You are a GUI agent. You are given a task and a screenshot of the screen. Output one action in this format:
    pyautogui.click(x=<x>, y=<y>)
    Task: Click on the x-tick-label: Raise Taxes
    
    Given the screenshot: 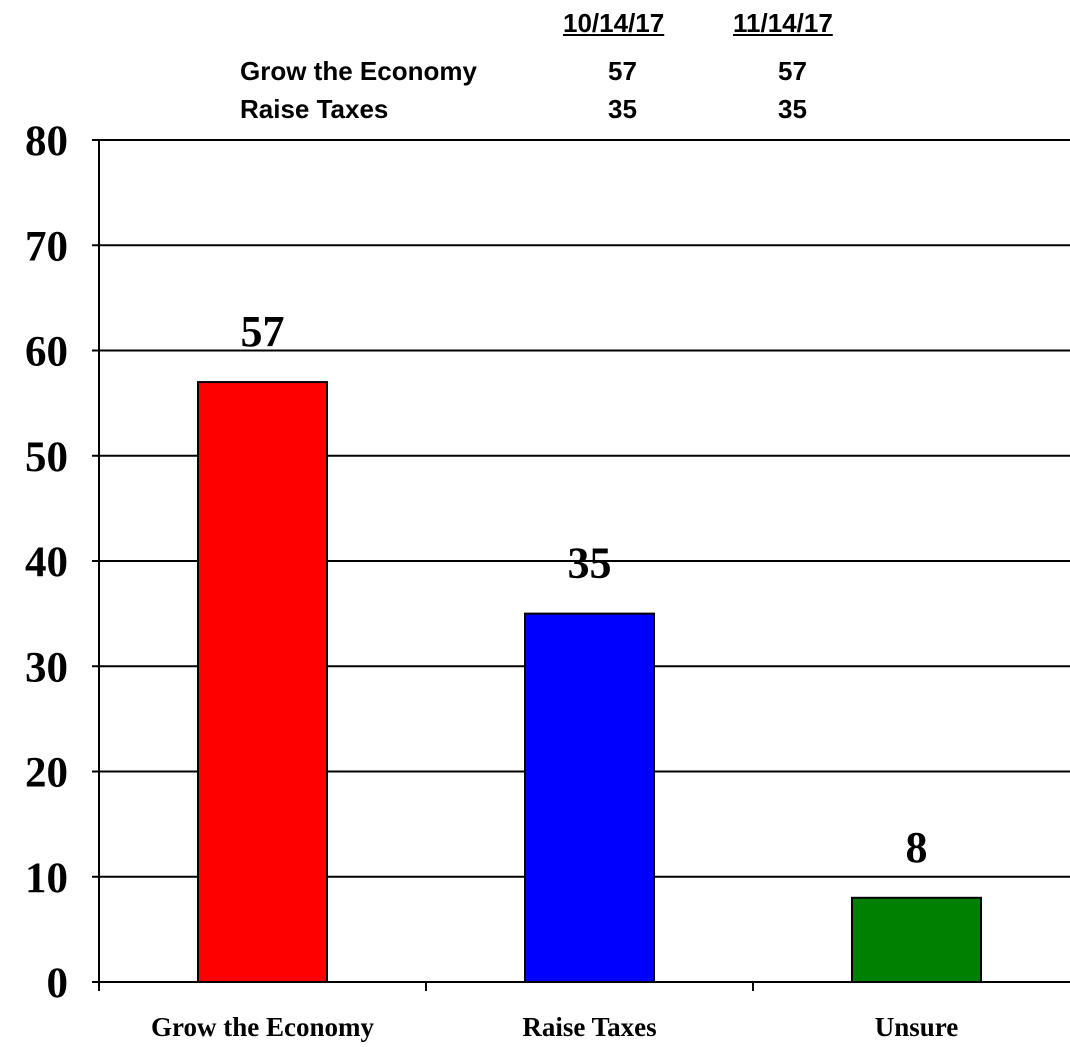 What is the action you would take?
    pyautogui.click(x=589, y=1027)
    